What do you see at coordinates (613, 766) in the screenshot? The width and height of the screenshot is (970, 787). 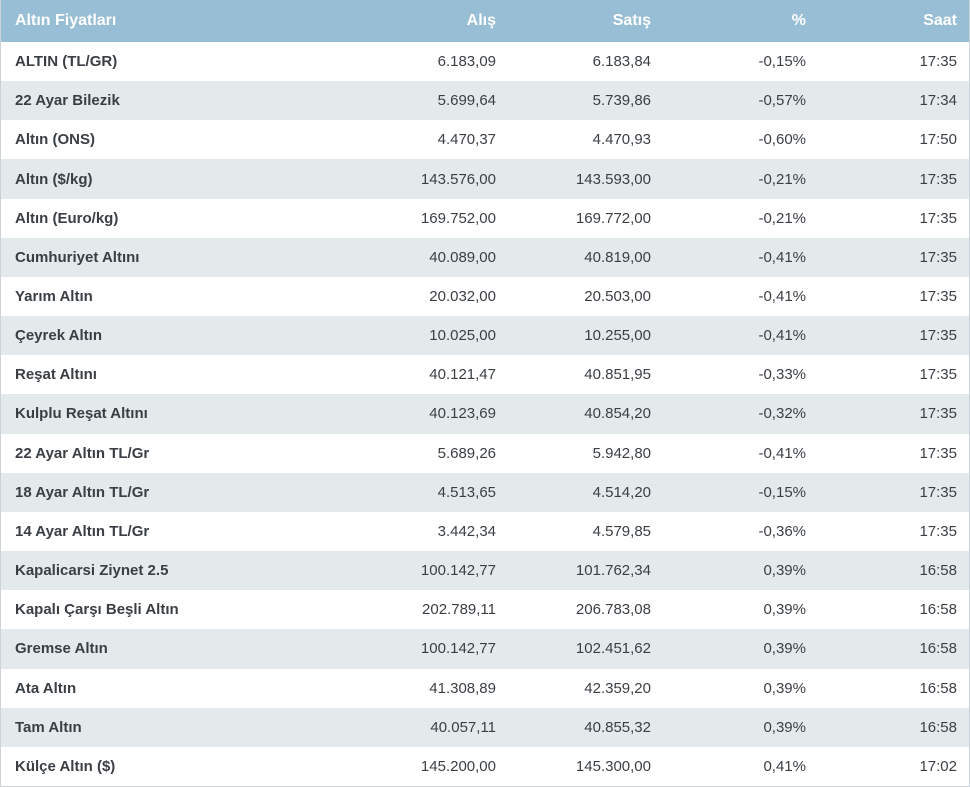 I see `sell-price: 145.300,00` at bounding box center [613, 766].